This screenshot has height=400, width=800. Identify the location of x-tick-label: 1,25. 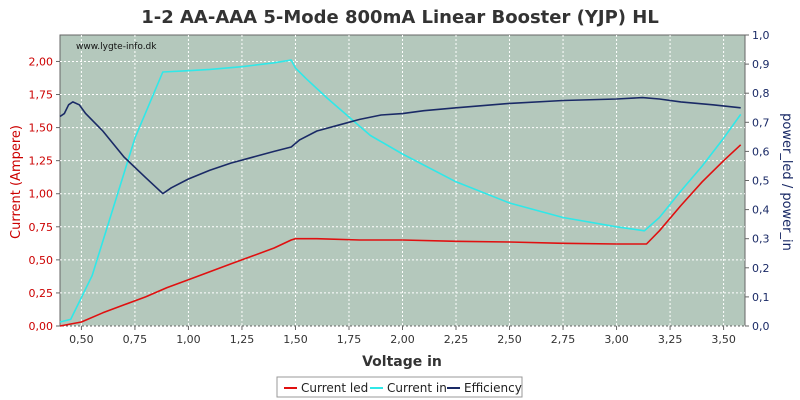
(242, 339).